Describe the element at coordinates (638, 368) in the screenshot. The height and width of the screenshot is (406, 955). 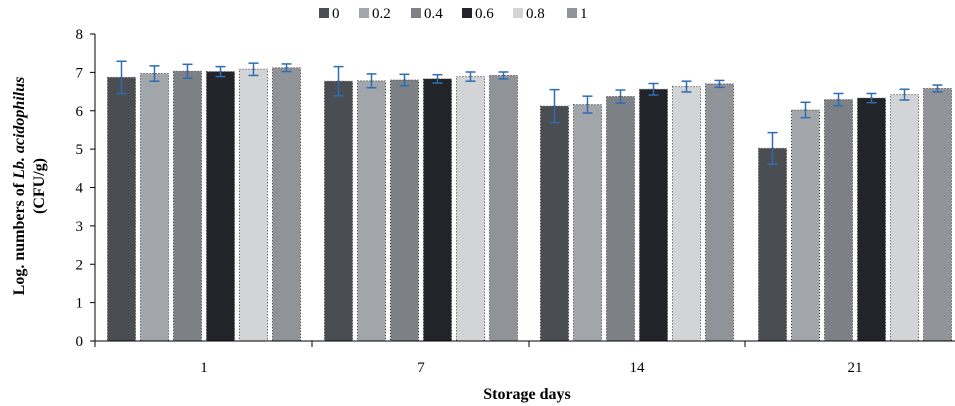
I see `x-tick-label: 14` at that location.